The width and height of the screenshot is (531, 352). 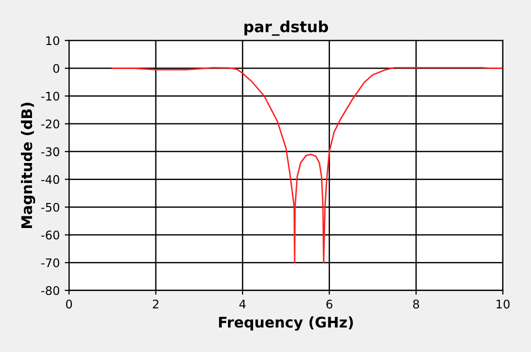 I want to click on y-tick-label: -80, so click(x=50, y=291).